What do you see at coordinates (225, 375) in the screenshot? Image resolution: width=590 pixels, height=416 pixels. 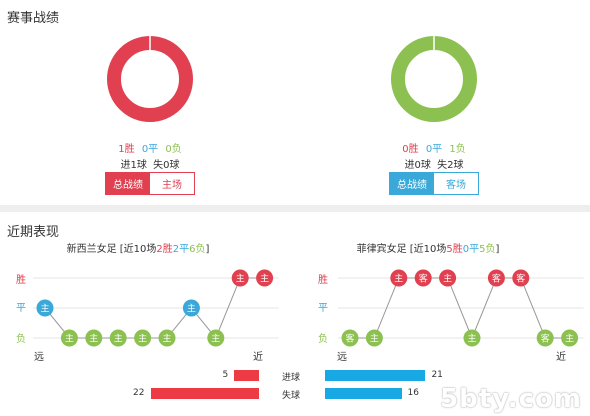 I see `left-goal-value: 5` at bounding box center [225, 375].